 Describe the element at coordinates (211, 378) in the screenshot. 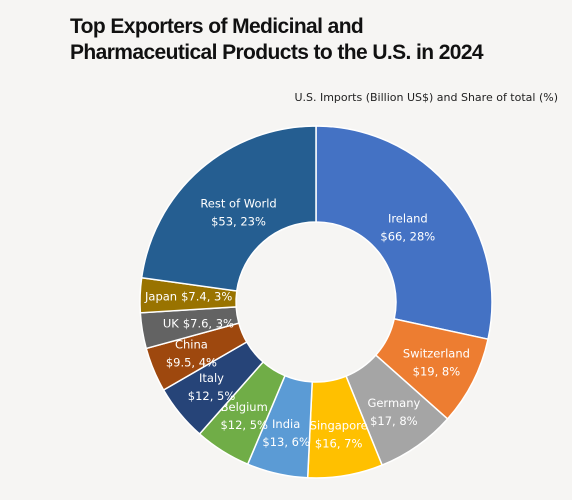

I see `slice-label: Italy` at that location.